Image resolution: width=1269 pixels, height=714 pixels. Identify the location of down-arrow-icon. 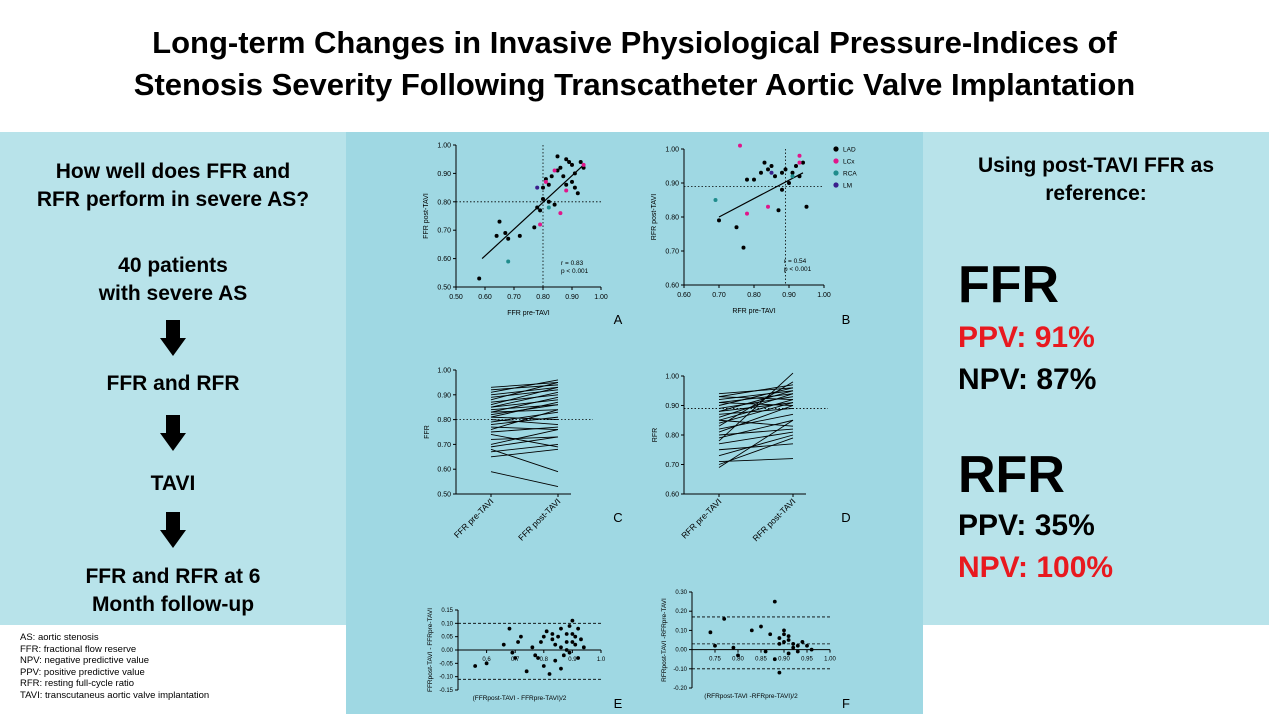
(173, 530).